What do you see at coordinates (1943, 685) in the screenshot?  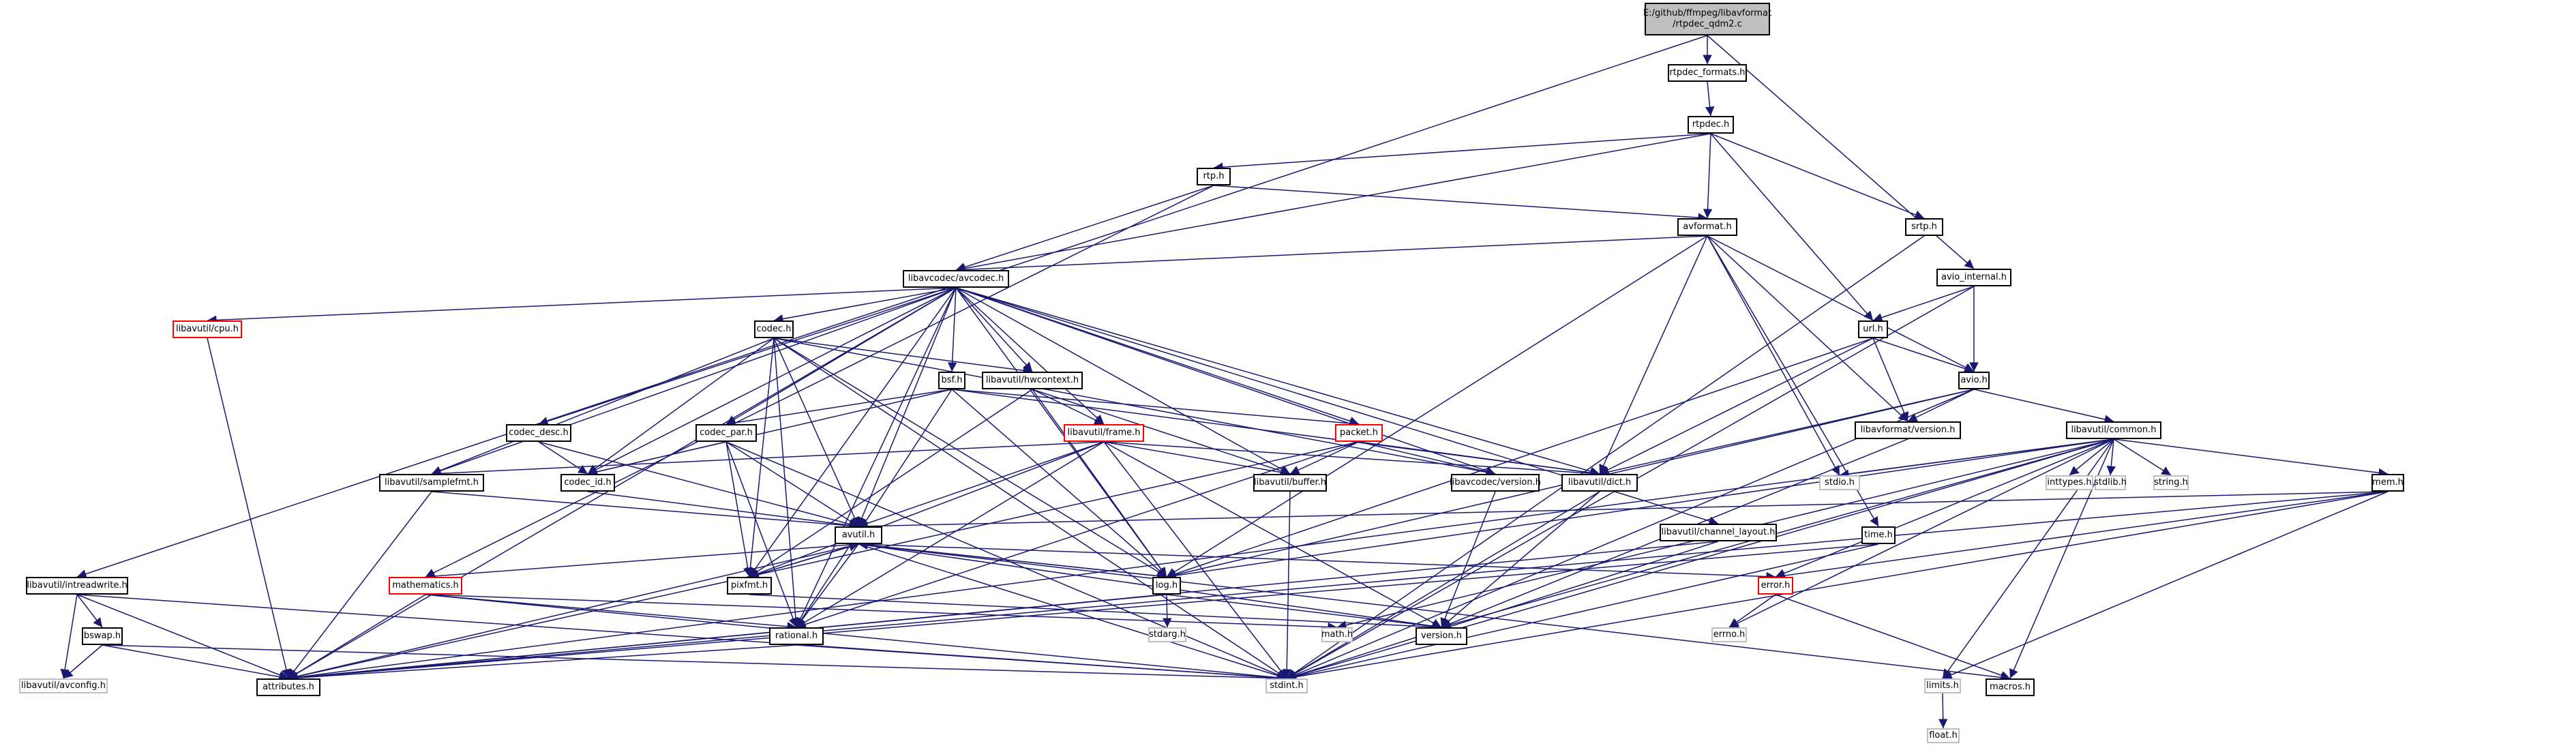 I see `node-limits: limits.h` at bounding box center [1943, 685].